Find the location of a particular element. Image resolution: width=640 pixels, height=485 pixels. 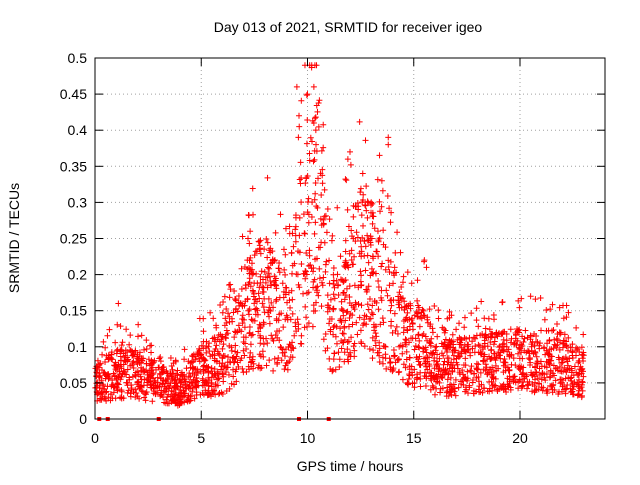

y-tick-label: 0.25 is located at coordinates (73, 239).